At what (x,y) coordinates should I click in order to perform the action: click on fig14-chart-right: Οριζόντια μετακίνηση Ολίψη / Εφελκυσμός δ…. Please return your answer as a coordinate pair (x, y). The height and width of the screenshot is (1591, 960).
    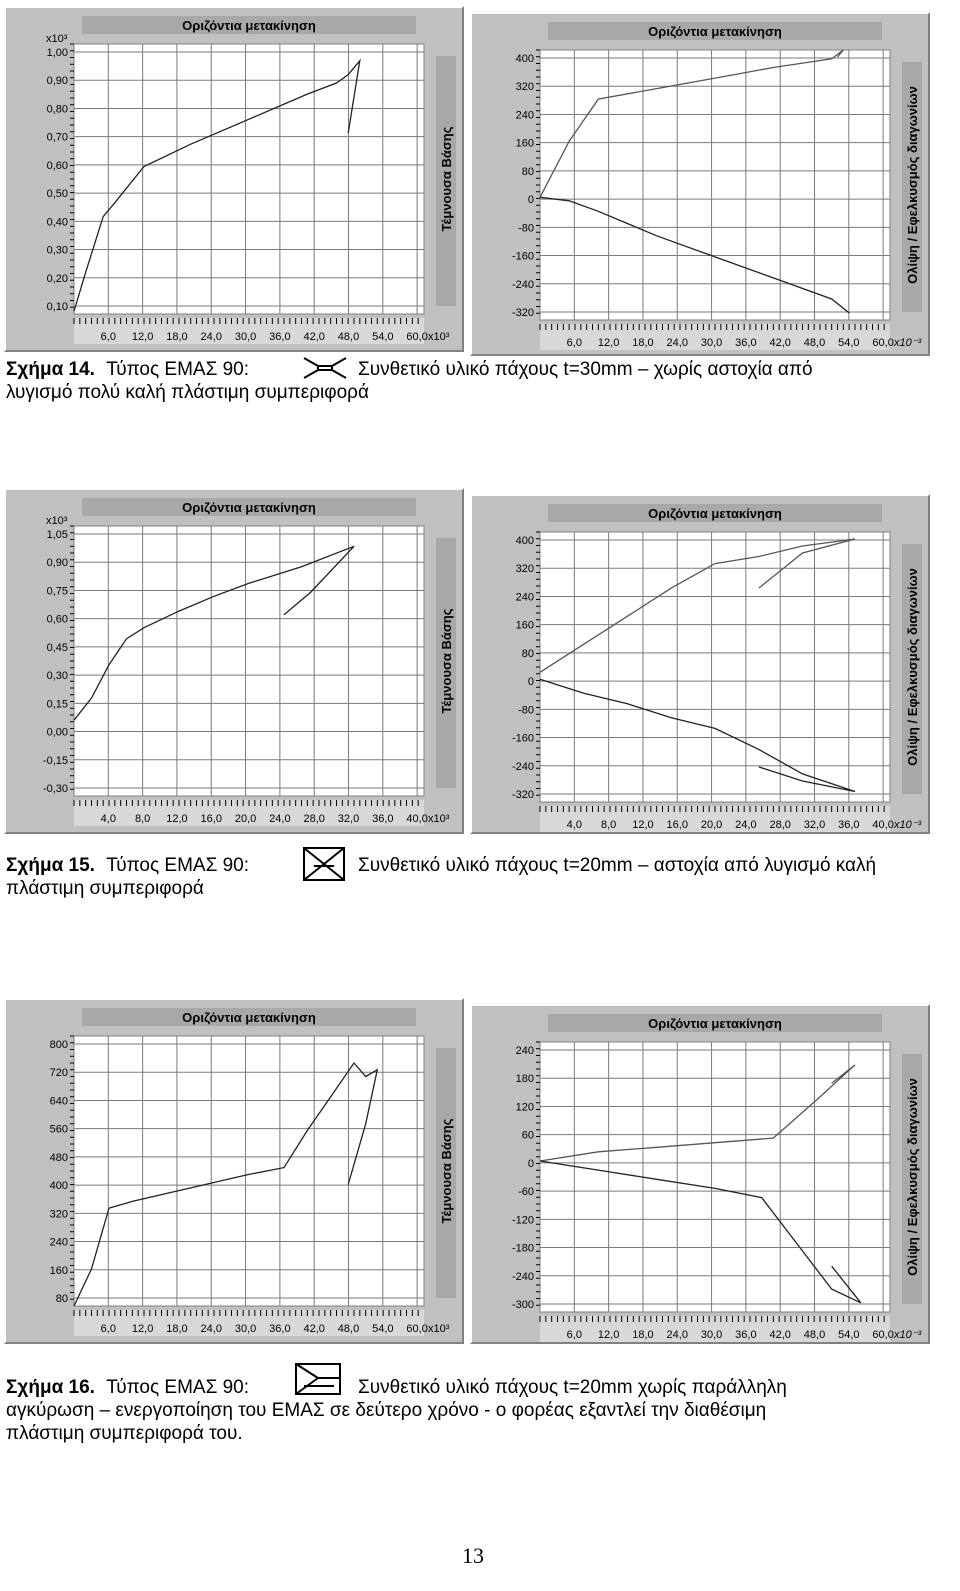
    Looking at the image, I should click on (700, 184).